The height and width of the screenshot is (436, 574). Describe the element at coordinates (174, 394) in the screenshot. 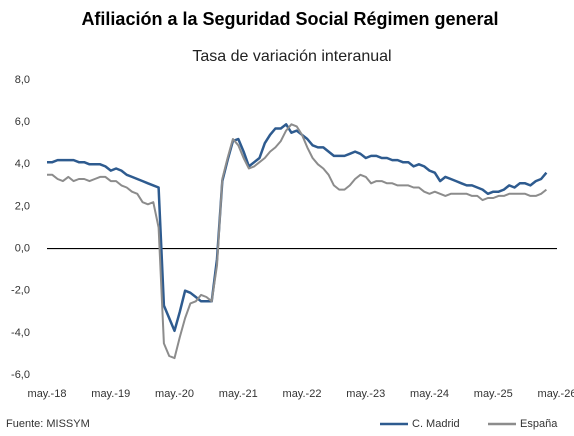

I see `x-tick-label: may.-20` at that location.